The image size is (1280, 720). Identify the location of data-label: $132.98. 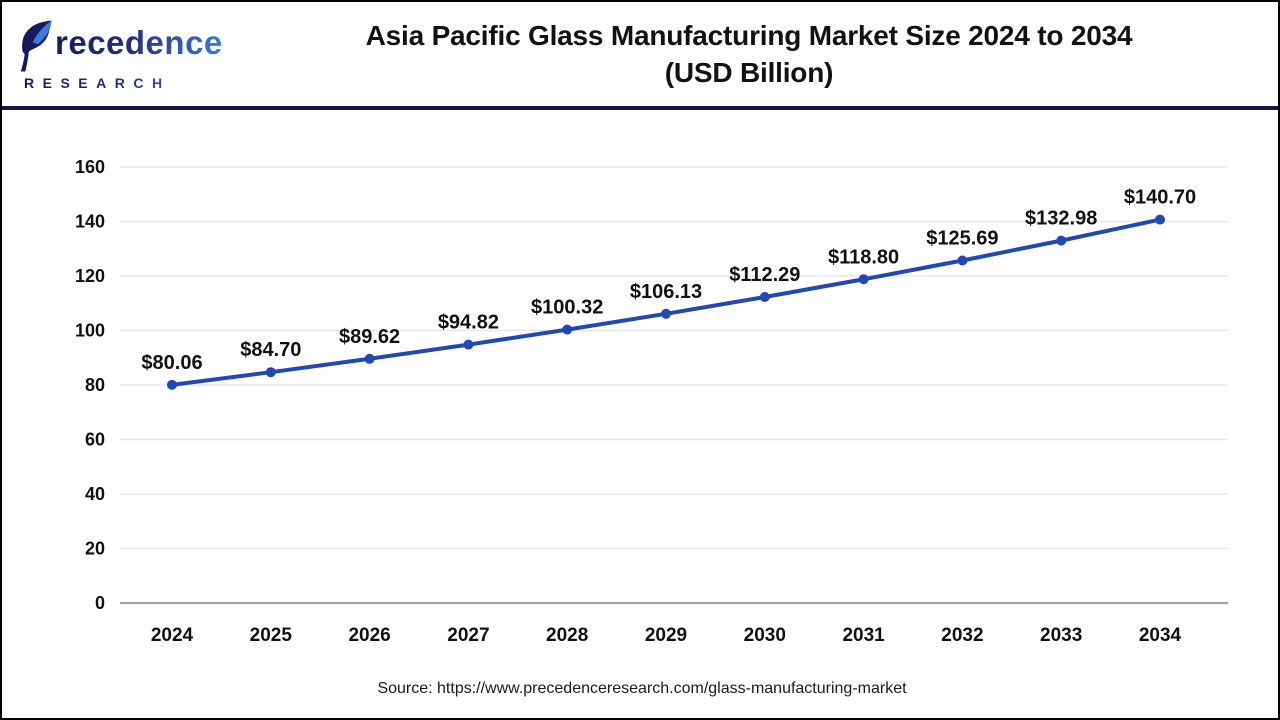
(1061, 219).